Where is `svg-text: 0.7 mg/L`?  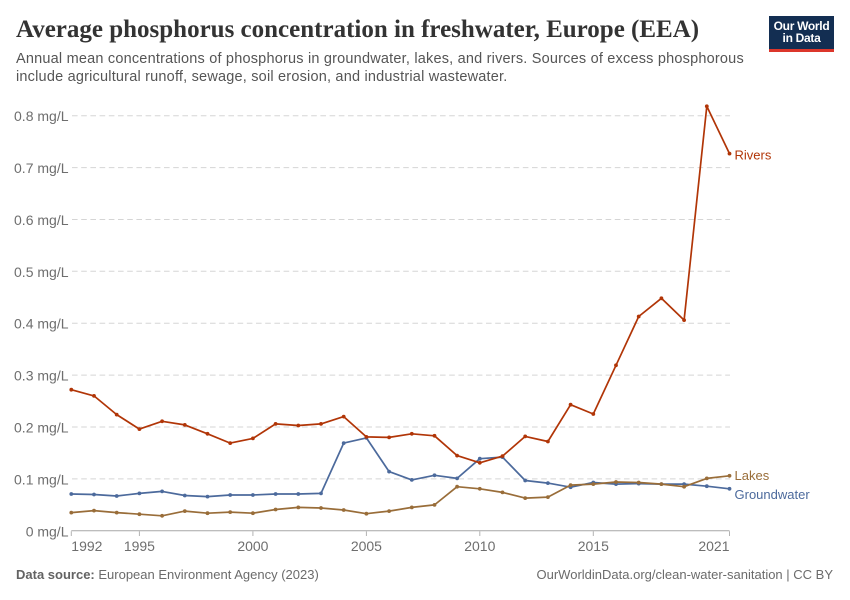
svg-text: 0.7 mg/L is located at coordinates (41, 168).